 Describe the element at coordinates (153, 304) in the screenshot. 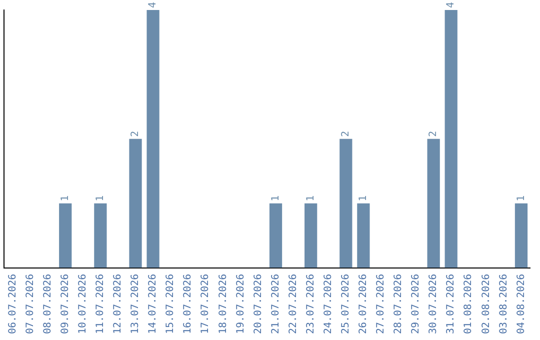

I see `x-tick-label: 14.07.2026` at that location.